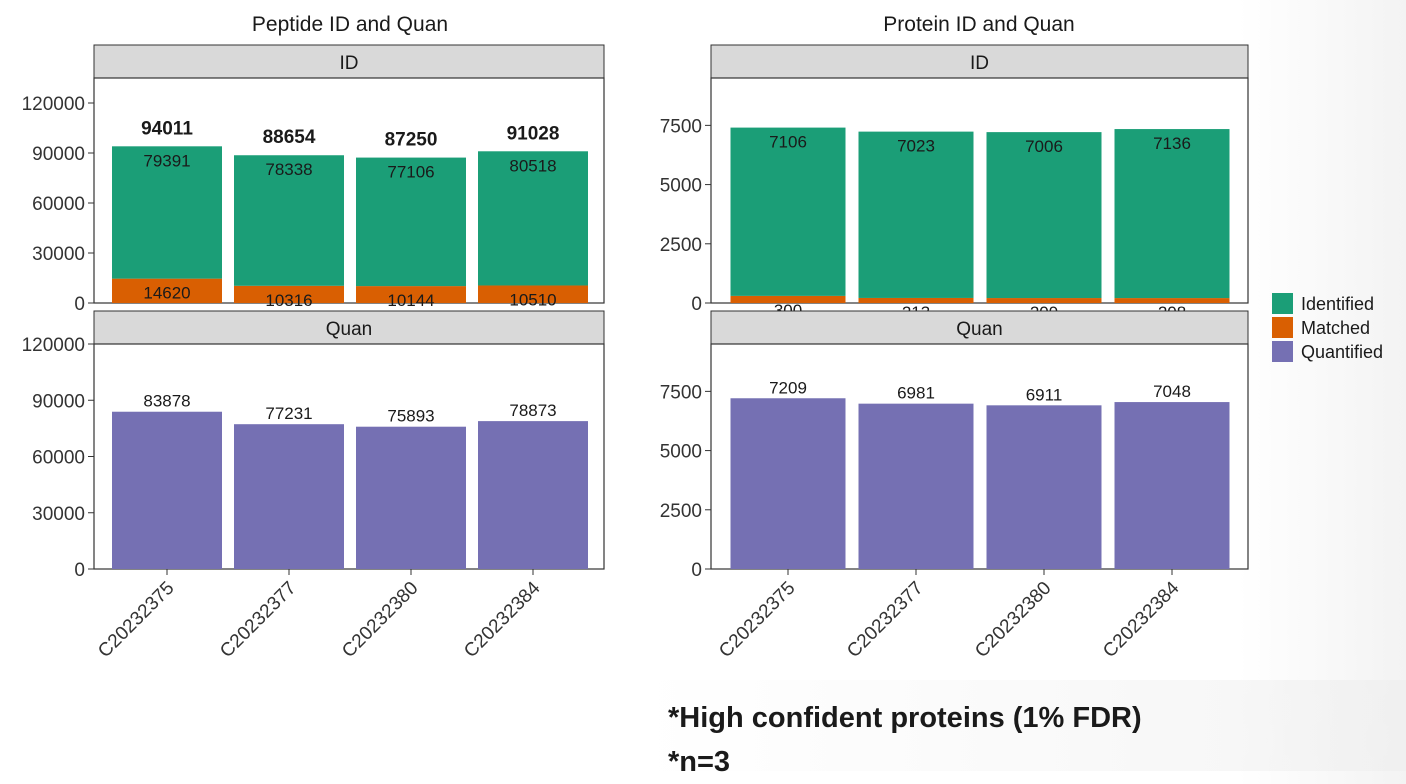 The image size is (1406, 784). What do you see at coordinates (916, 146) in the screenshot?
I see `data-label-identified: 7023` at bounding box center [916, 146].